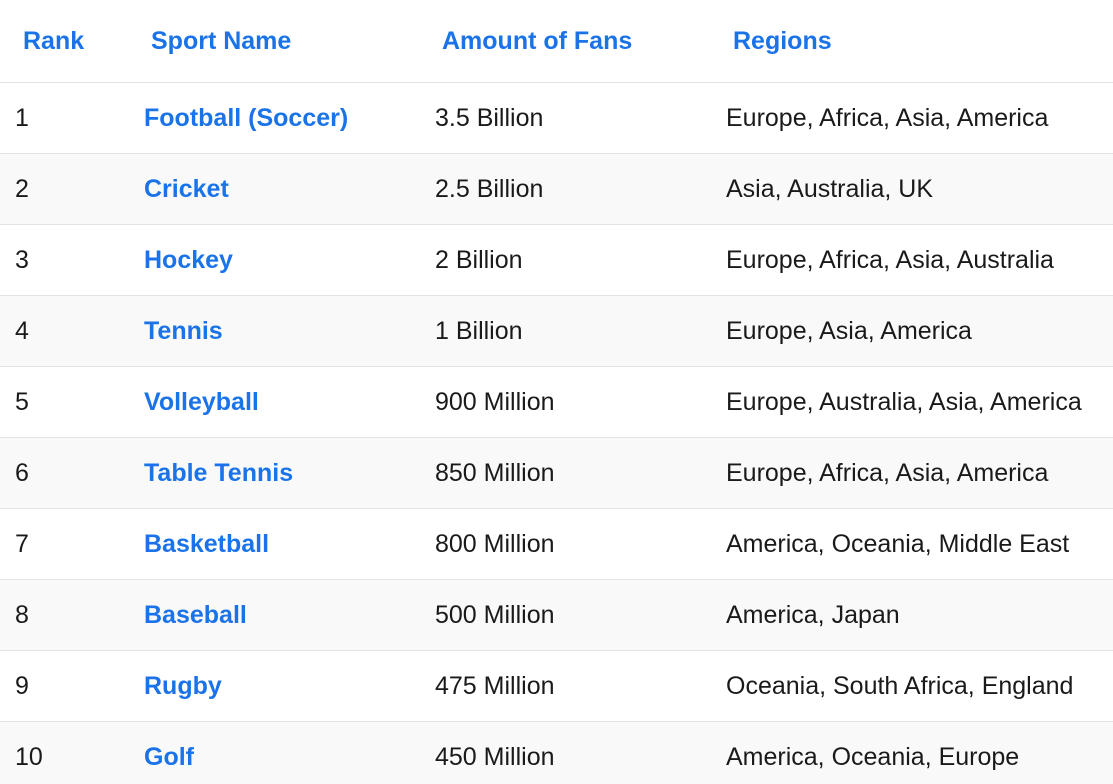  Describe the element at coordinates (22, 117) in the screenshot. I see `rank-cell: 1` at that location.